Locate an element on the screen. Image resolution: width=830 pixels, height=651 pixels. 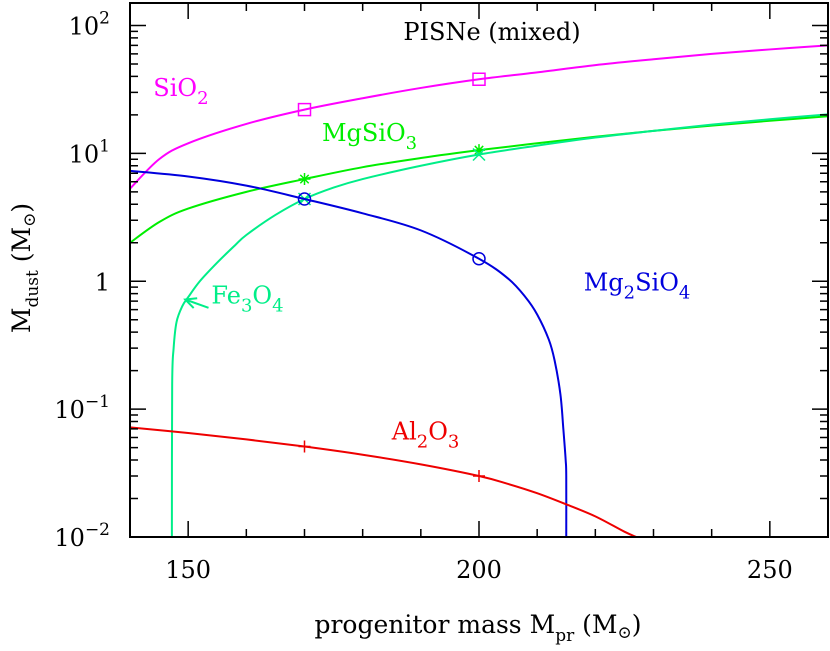
series-label-sio2: SiO2 is located at coordinates (180, 91).